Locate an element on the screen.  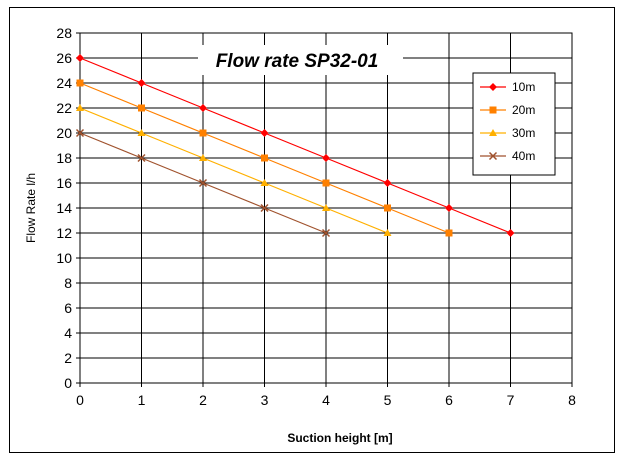
y-tick-label: 0 is located at coordinates (68, 383).